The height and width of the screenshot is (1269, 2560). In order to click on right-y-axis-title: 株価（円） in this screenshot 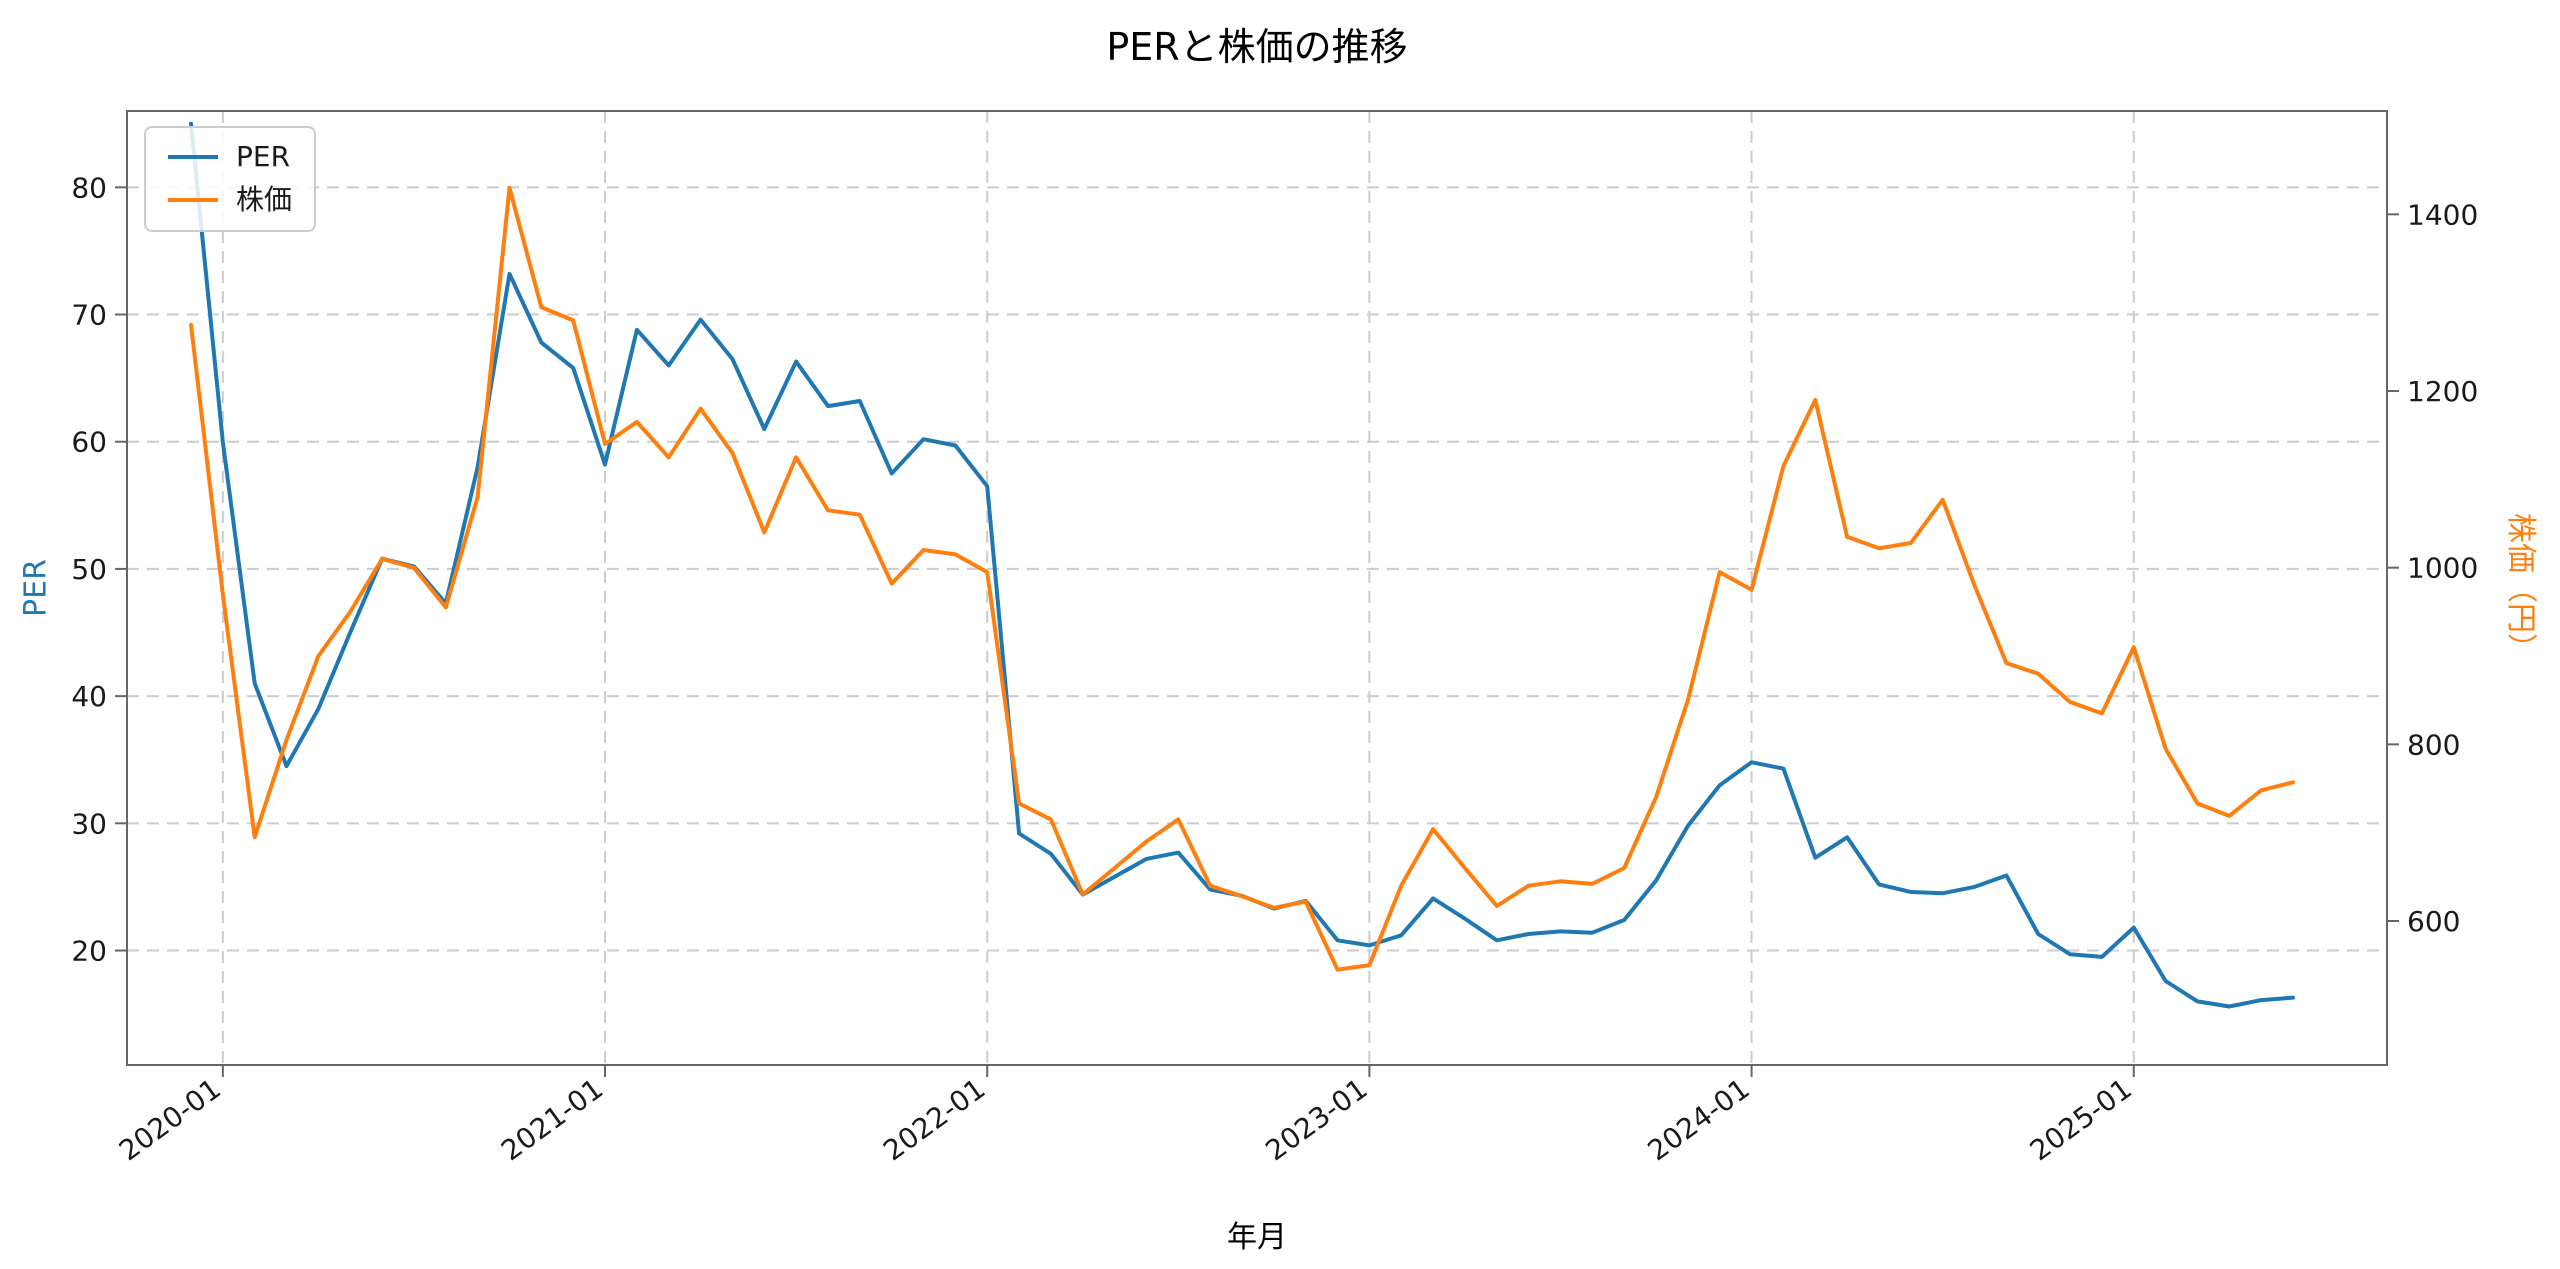, I will do `click(2520, 588)`.